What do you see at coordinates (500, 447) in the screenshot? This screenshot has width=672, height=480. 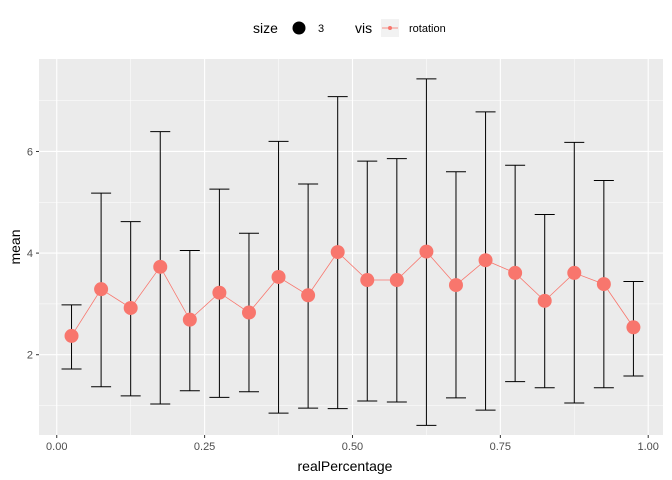 I see `x-tick-label: 0.75` at bounding box center [500, 447].